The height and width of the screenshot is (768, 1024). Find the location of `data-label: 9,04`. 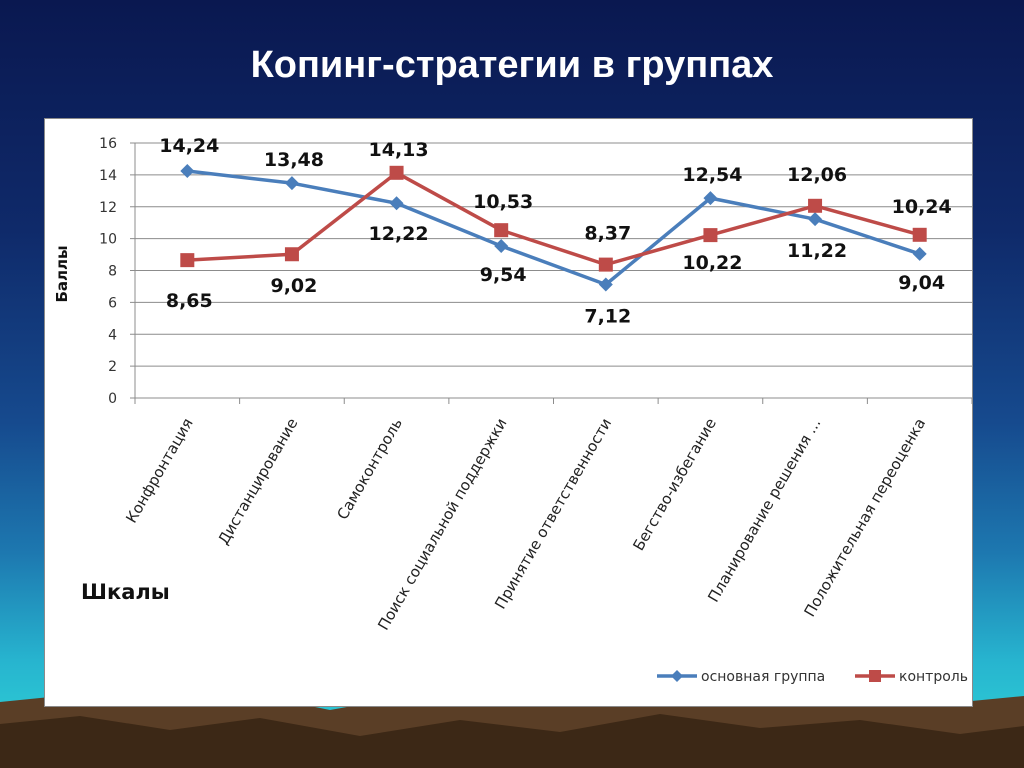

data-label: 9,04 is located at coordinates (921, 283).